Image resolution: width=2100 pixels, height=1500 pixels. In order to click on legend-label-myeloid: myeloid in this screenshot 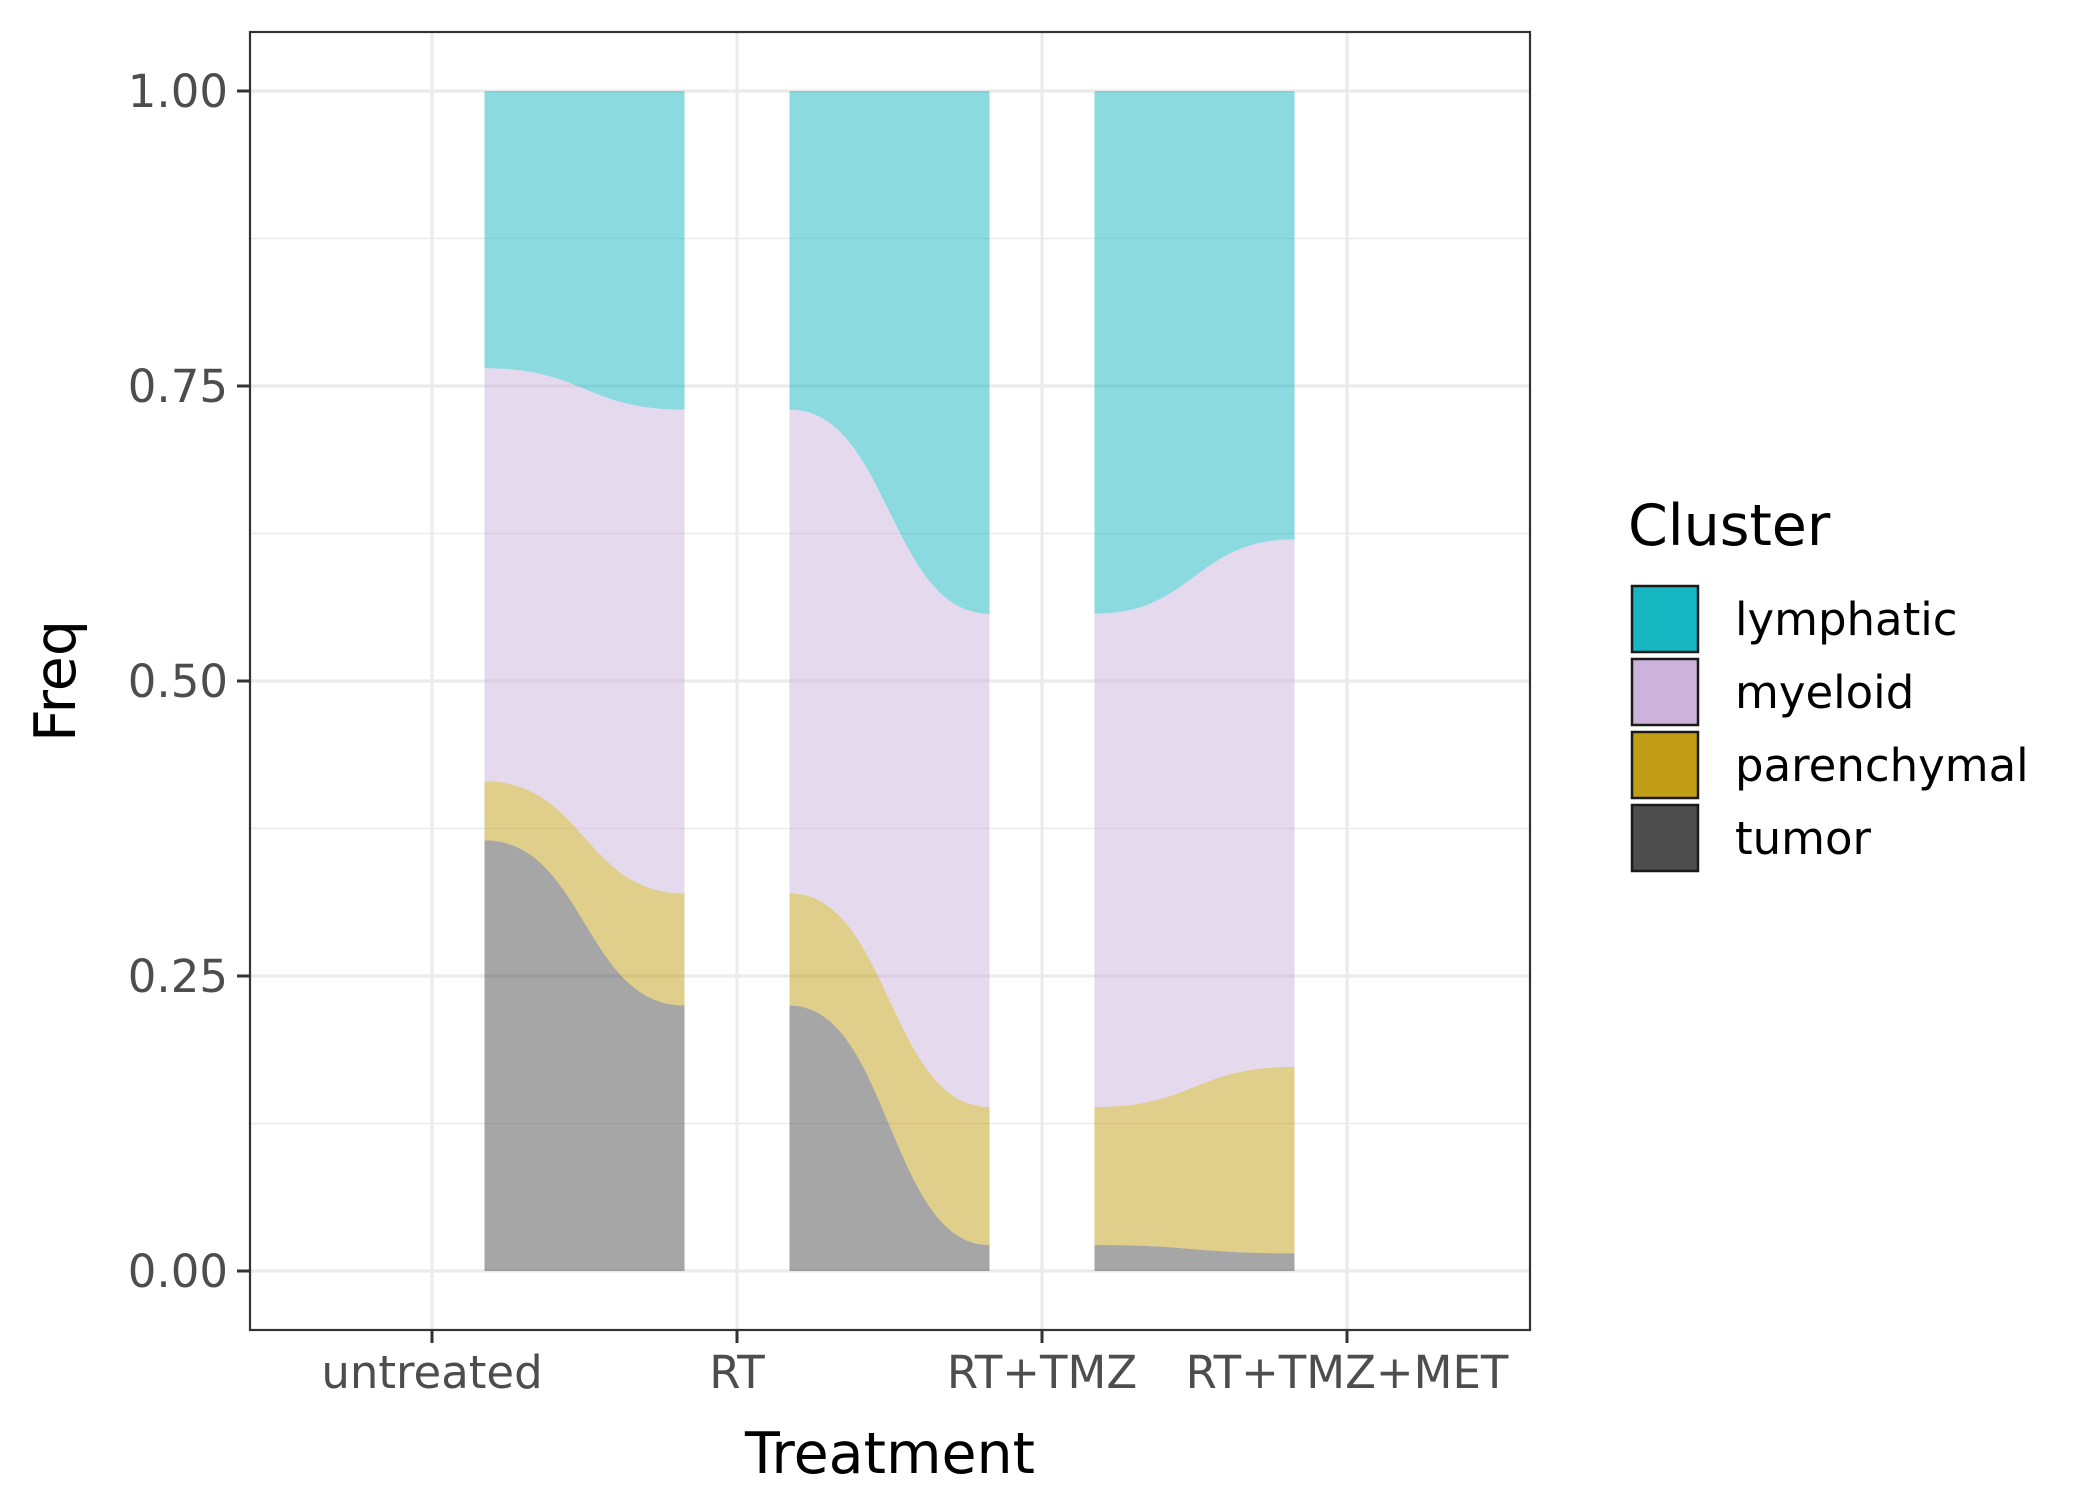, I will do `click(1824, 692)`.